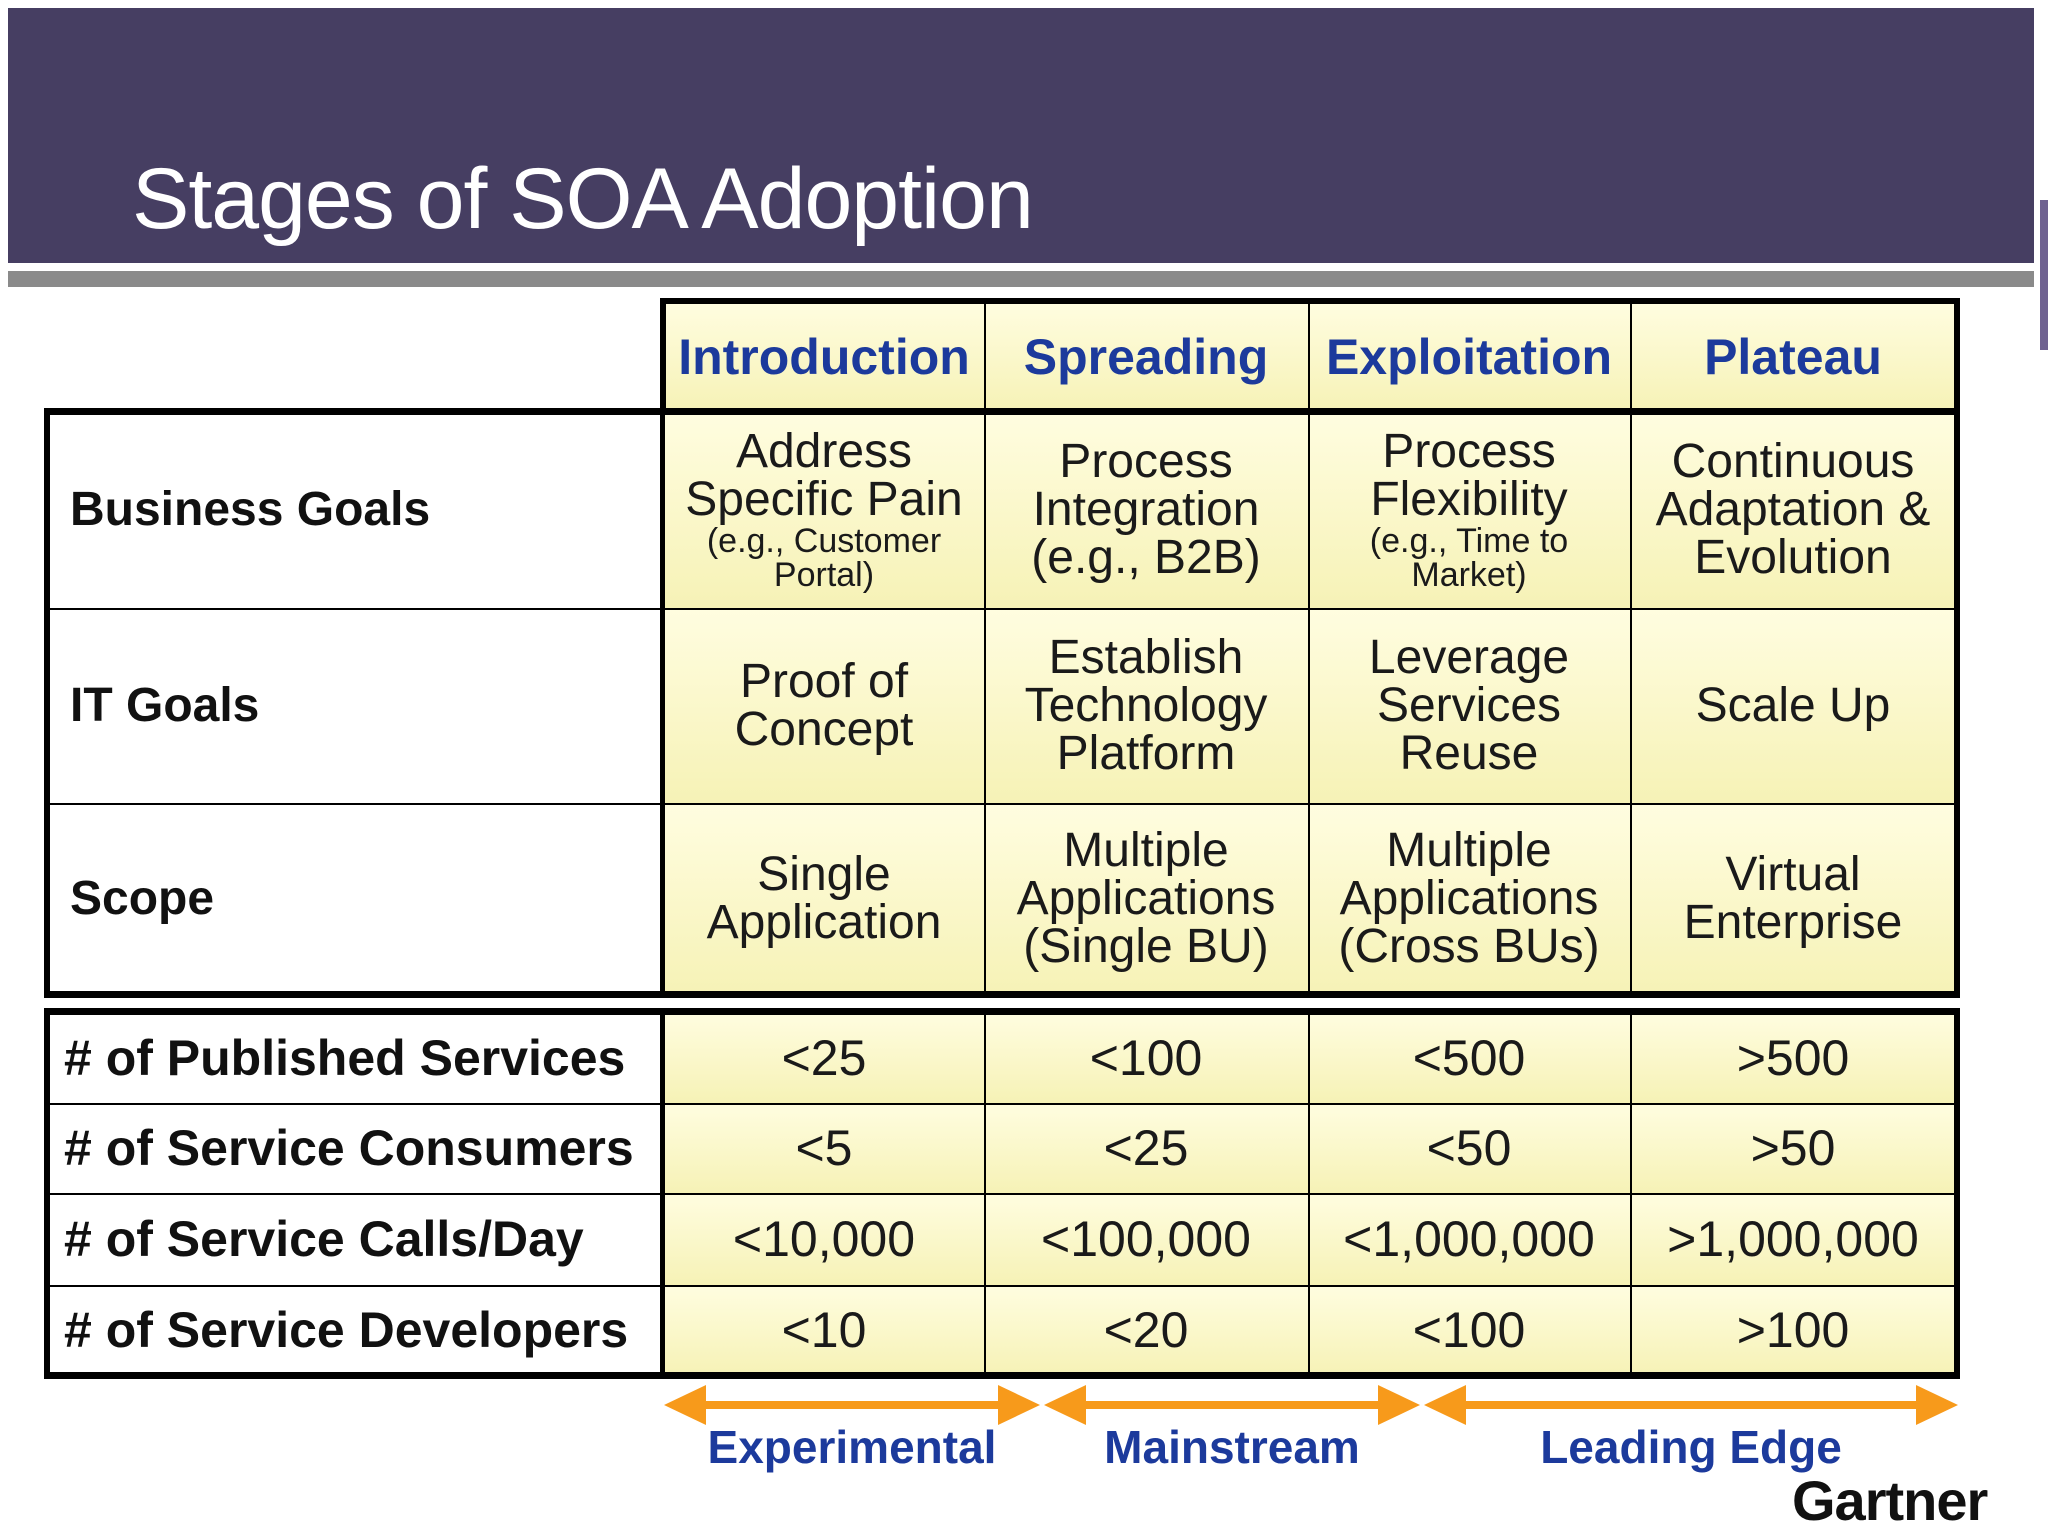 This screenshot has height=1536, width=2048. What do you see at coordinates (345, 1057) in the screenshot?
I see `metric-label: # of Published Services` at bounding box center [345, 1057].